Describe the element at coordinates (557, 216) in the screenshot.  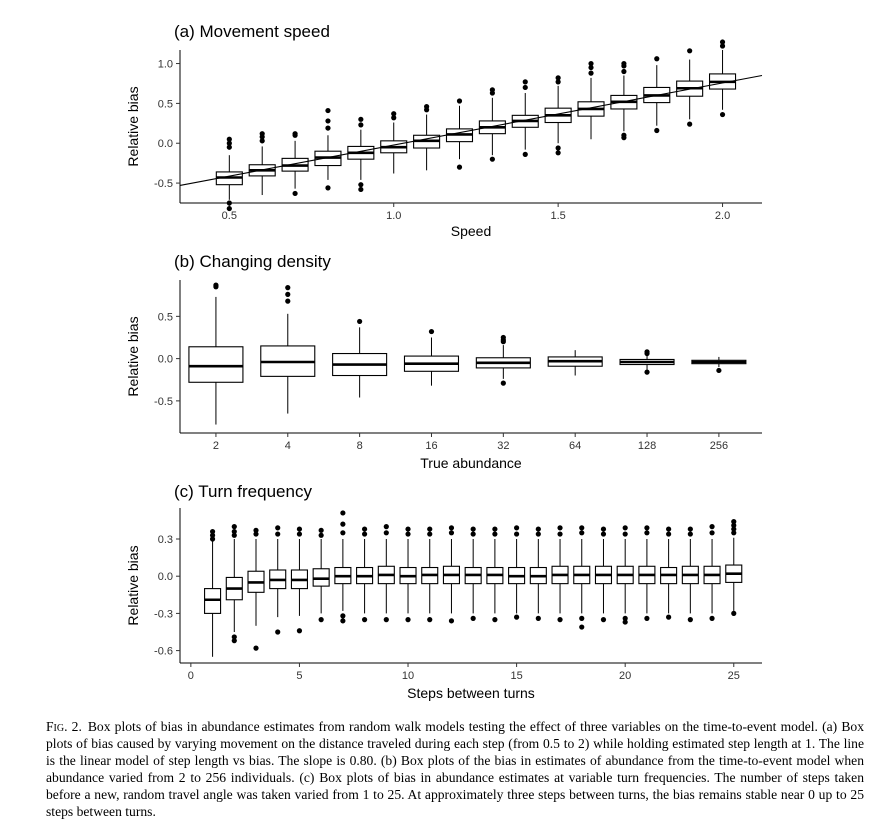
I see `x-tick-label: 1.5` at that location.